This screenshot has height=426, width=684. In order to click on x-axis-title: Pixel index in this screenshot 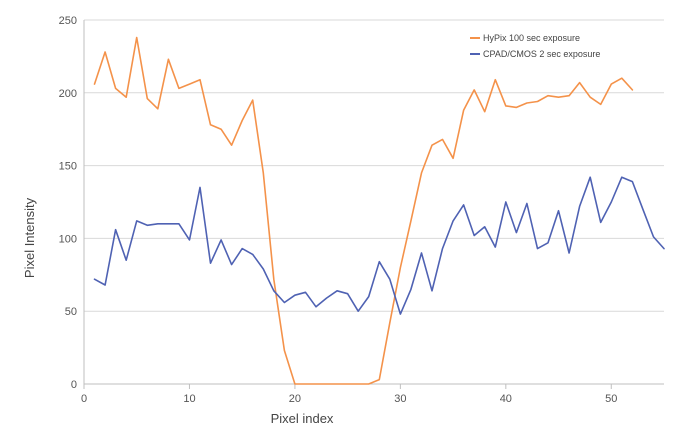, I will do `click(302, 418)`.